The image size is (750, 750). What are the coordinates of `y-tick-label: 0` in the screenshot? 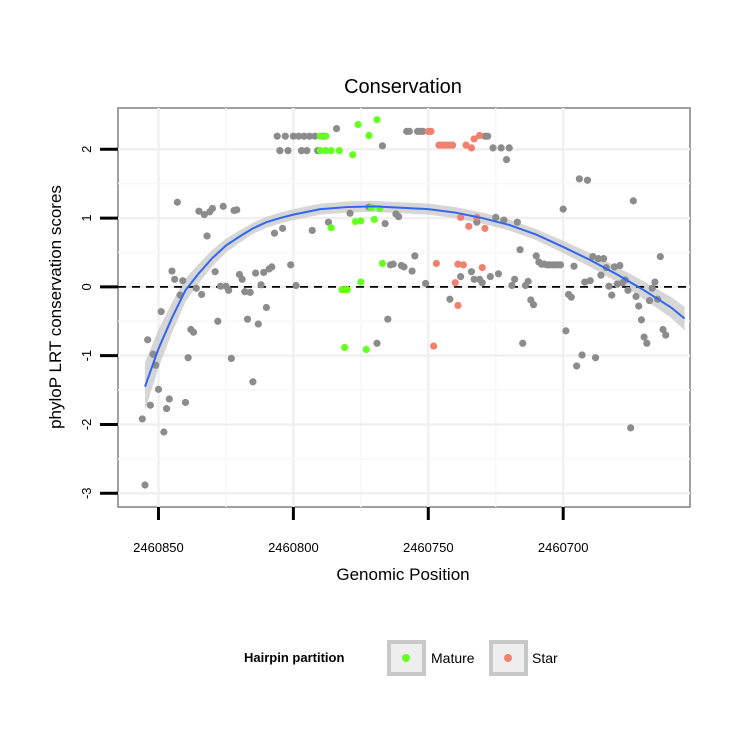 It's located at (86, 286).